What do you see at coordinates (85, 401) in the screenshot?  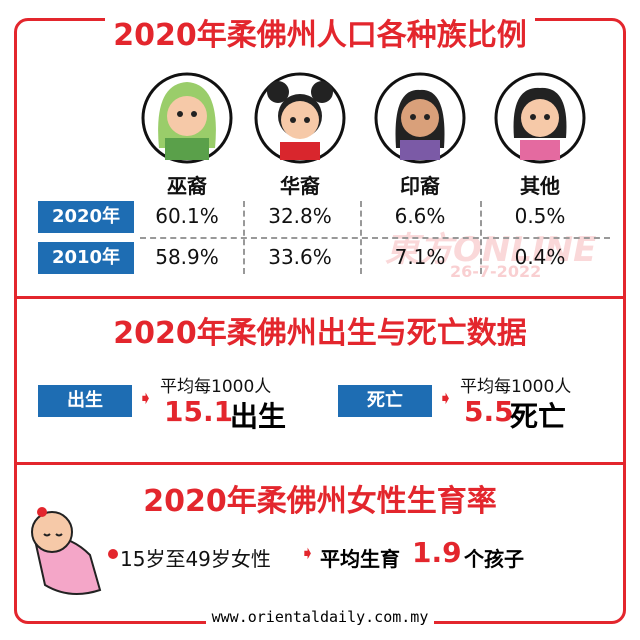 I see `stat-label: 出生` at bounding box center [85, 401].